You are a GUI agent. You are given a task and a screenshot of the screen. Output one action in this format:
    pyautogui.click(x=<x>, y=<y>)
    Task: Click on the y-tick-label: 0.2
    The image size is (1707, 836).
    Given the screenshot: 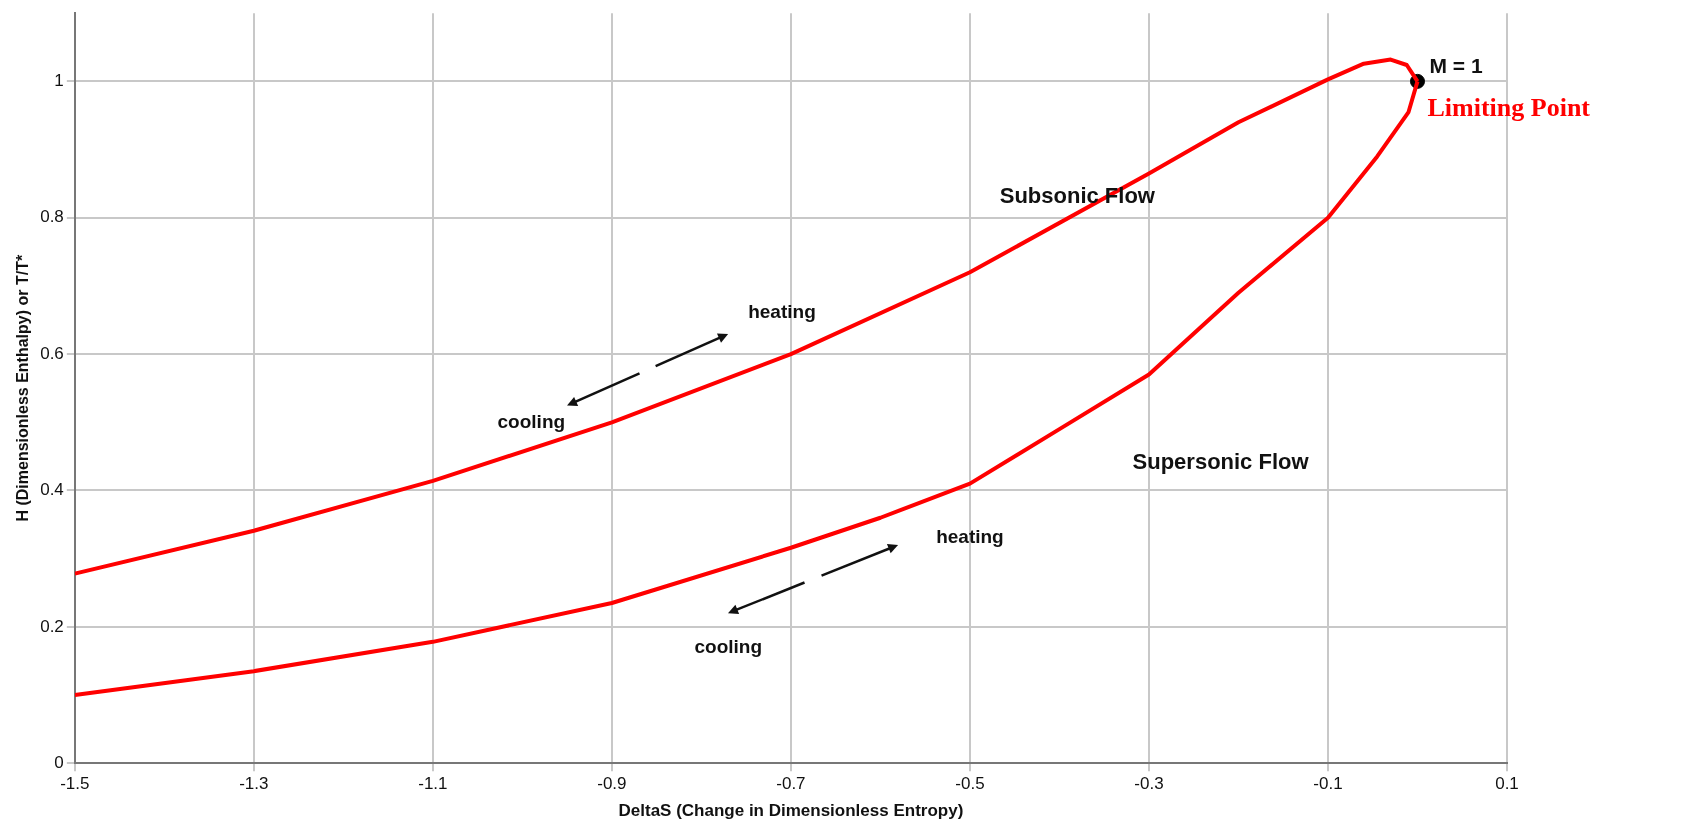 What is the action you would take?
    pyautogui.click(x=52, y=626)
    